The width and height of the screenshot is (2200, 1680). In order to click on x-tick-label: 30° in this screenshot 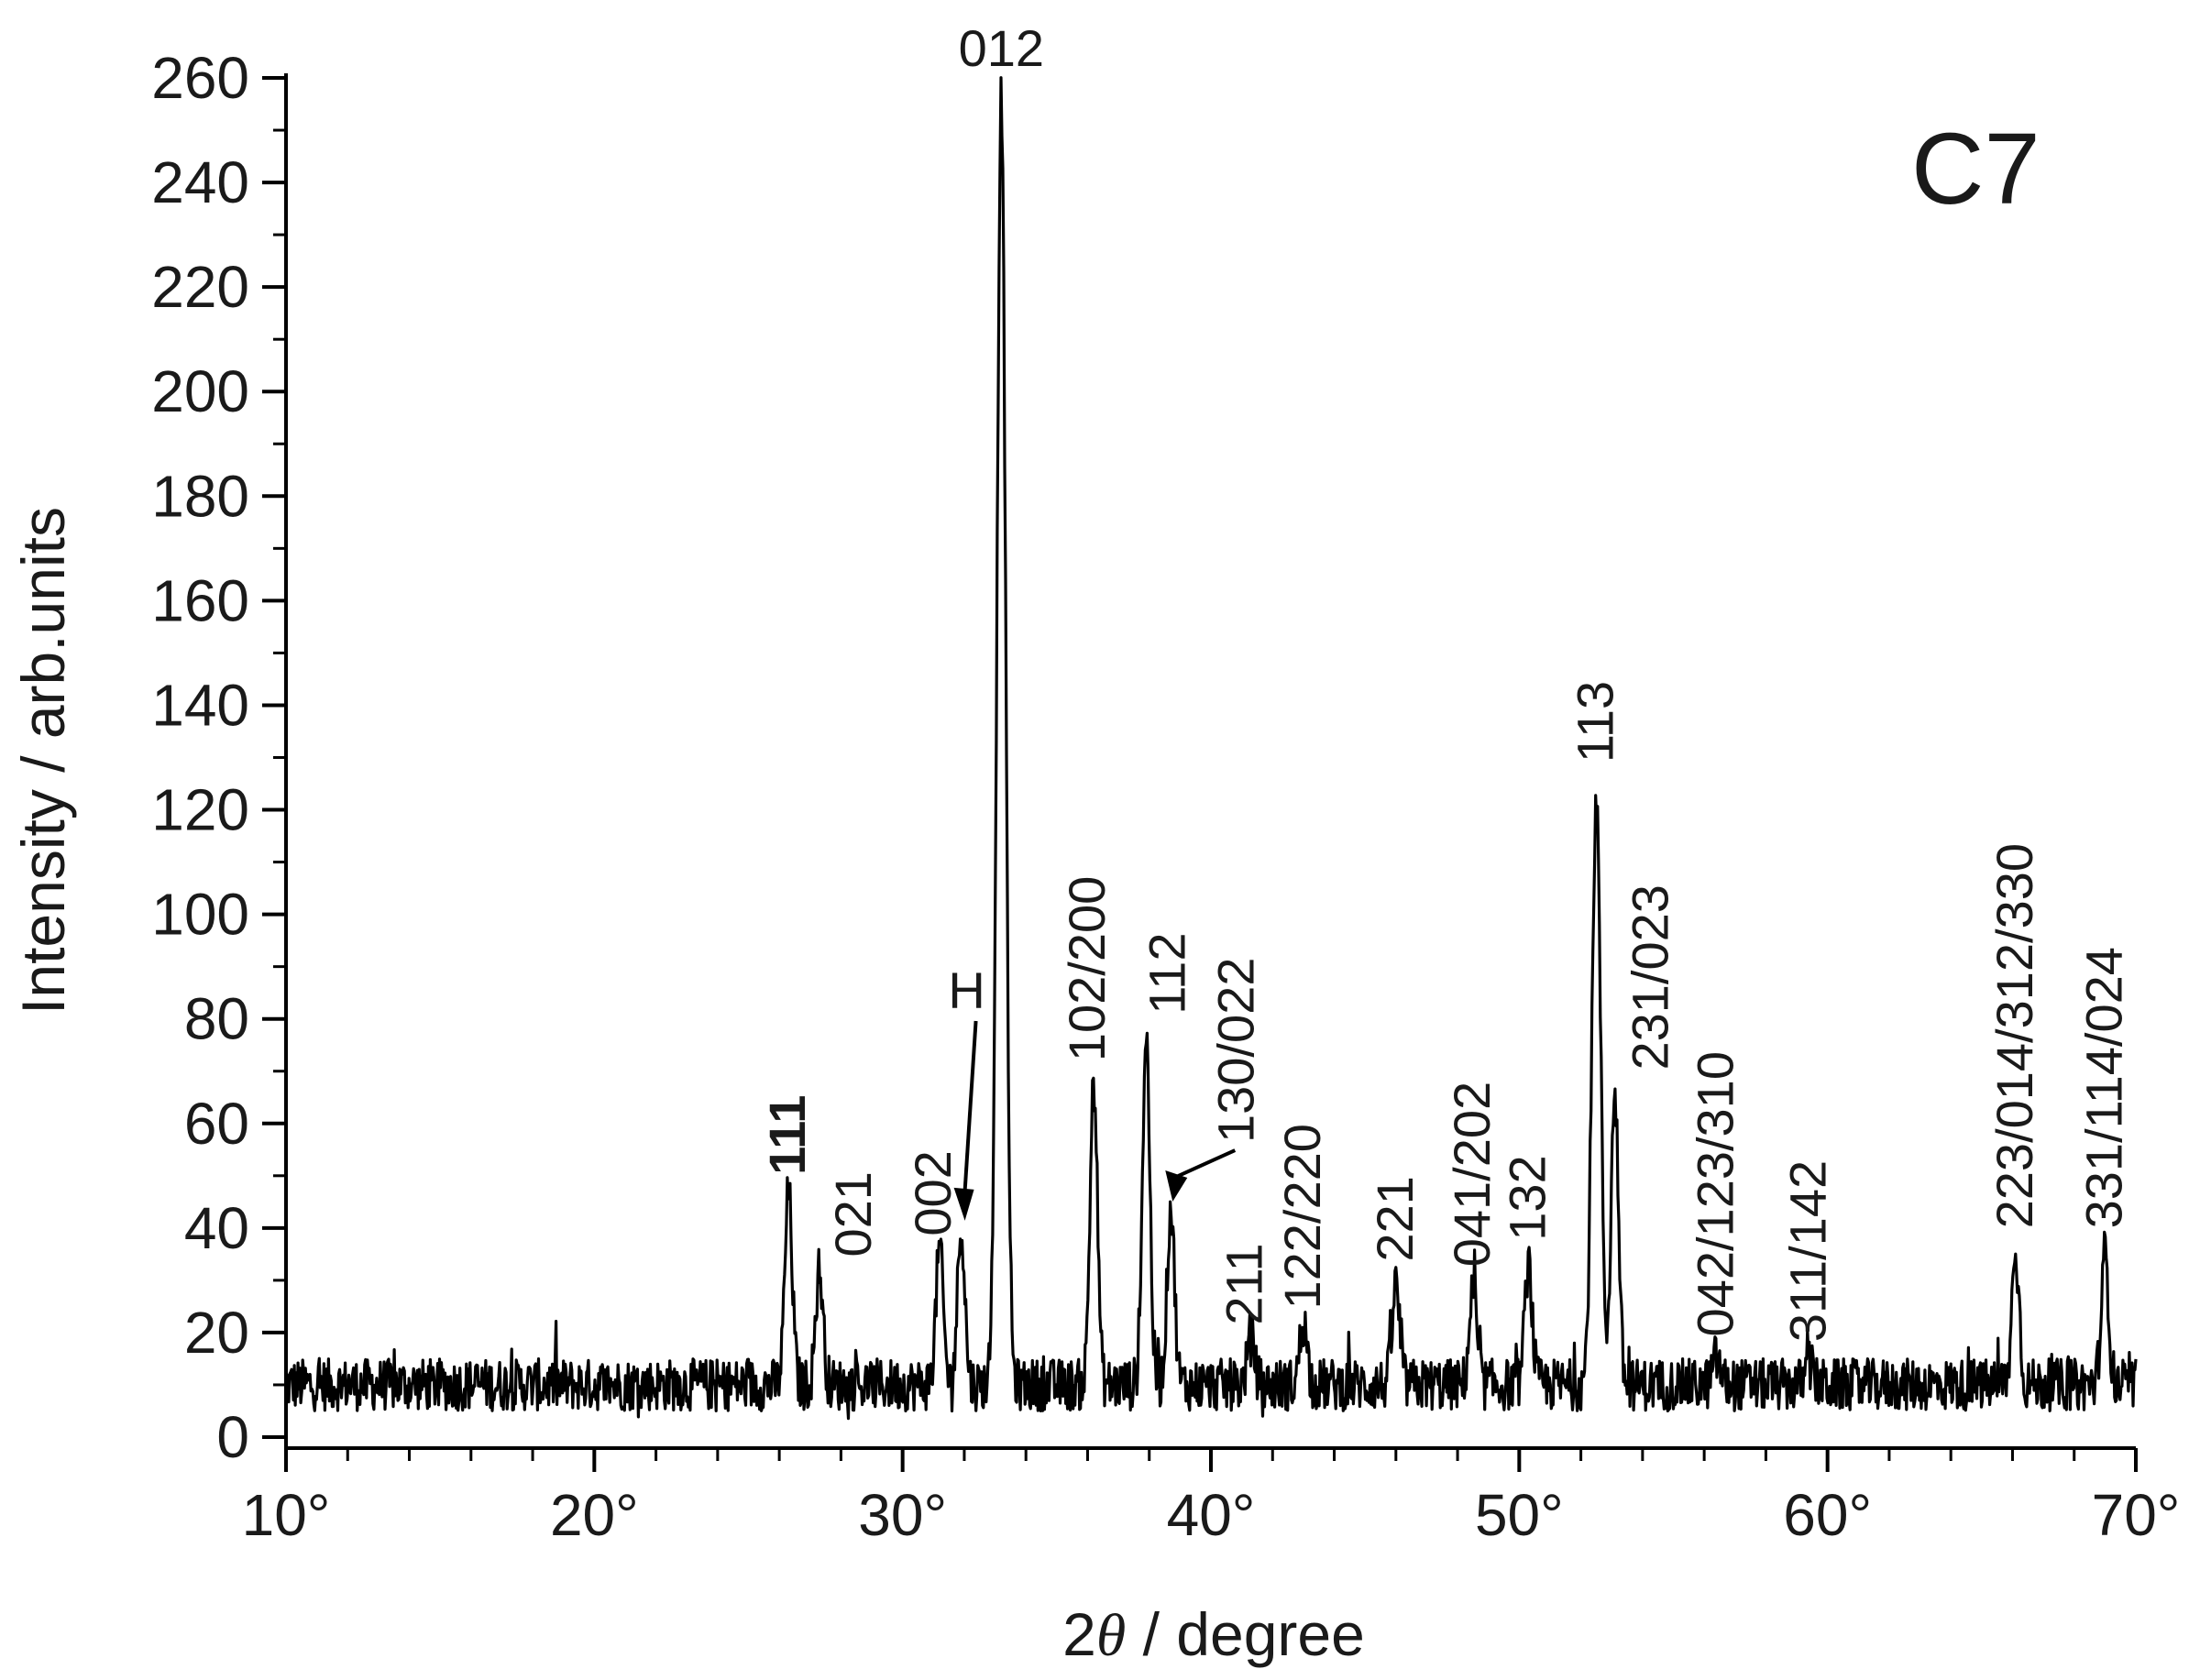, I will do `click(902, 1515)`.